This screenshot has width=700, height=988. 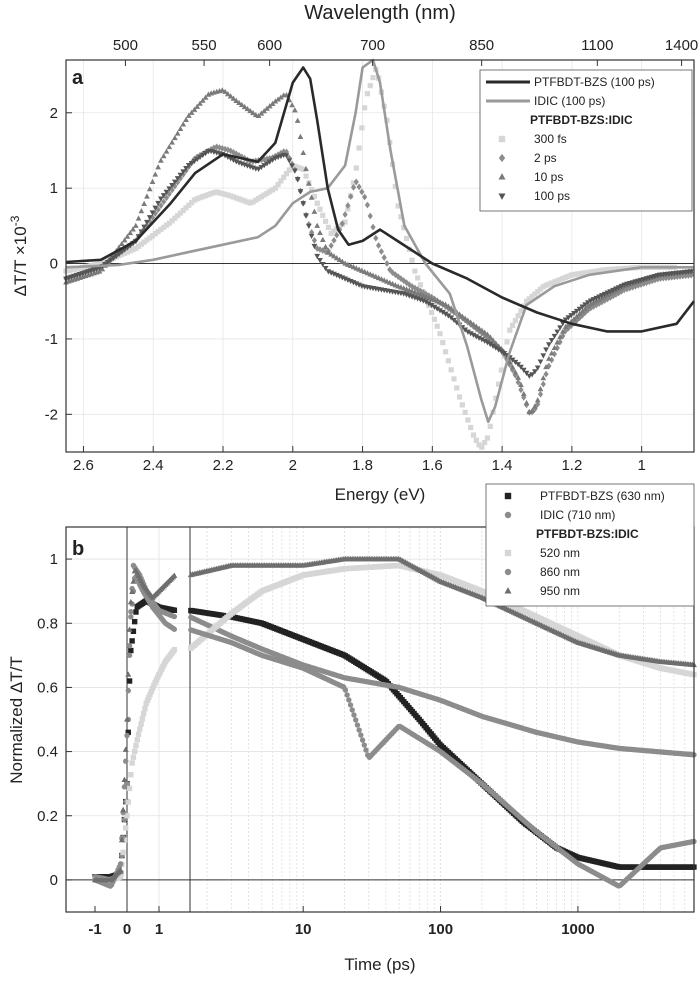 What do you see at coordinates (641, 465) in the screenshot?
I see `panel-a-x-tick-label: 1` at bounding box center [641, 465].